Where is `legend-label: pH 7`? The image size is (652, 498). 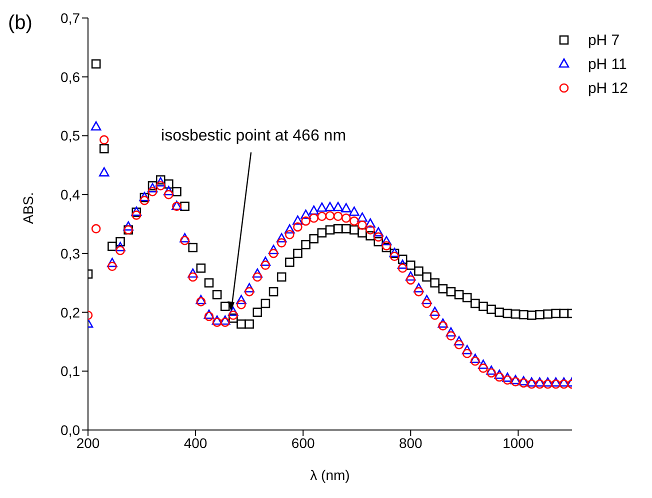
legend-label: pH 7 is located at coordinates (604, 40).